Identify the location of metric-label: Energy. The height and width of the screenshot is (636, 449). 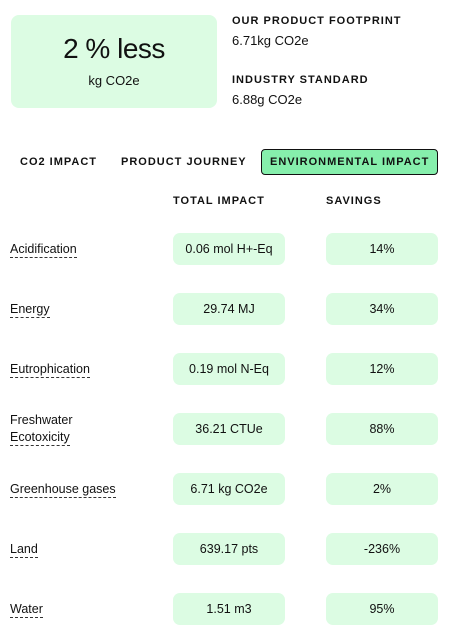
(30, 310).